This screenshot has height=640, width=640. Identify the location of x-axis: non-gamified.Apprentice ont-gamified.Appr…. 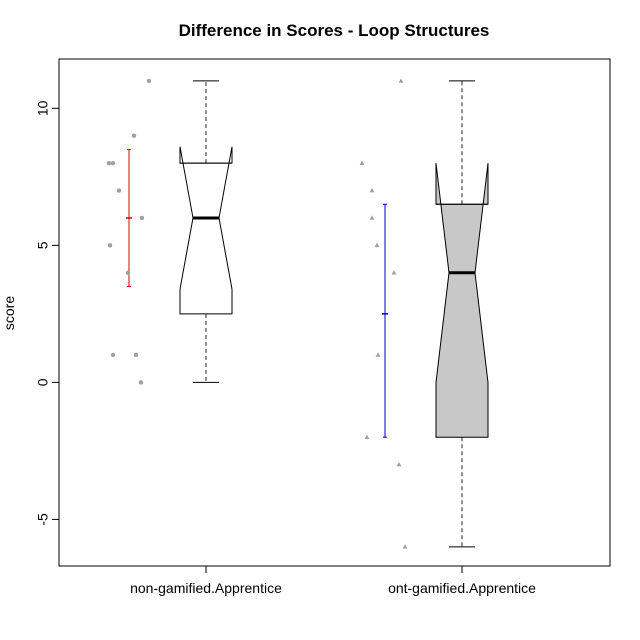
(333, 580).